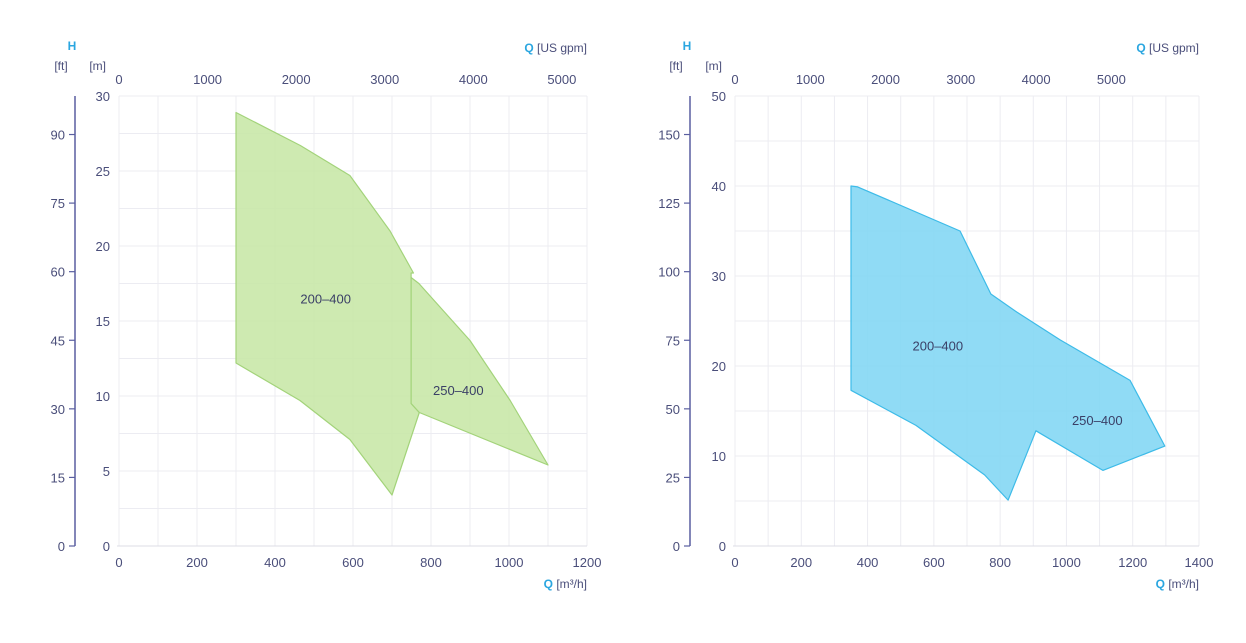  Describe the element at coordinates (1199, 562) in the screenshot. I see `x-tick-label: 1400` at that location.